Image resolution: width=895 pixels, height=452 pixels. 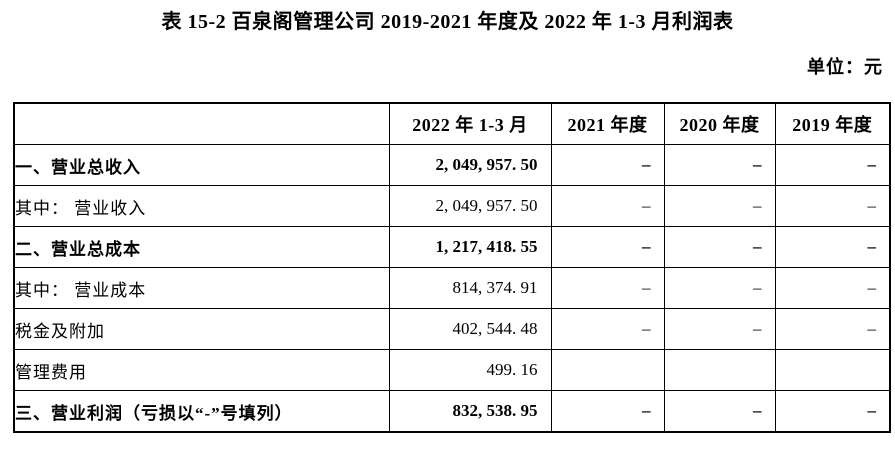 What do you see at coordinates (470, 247) in the screenshot?
I see `value-cell: 1, 217, 418. 55` at bounding box center [470, 247].